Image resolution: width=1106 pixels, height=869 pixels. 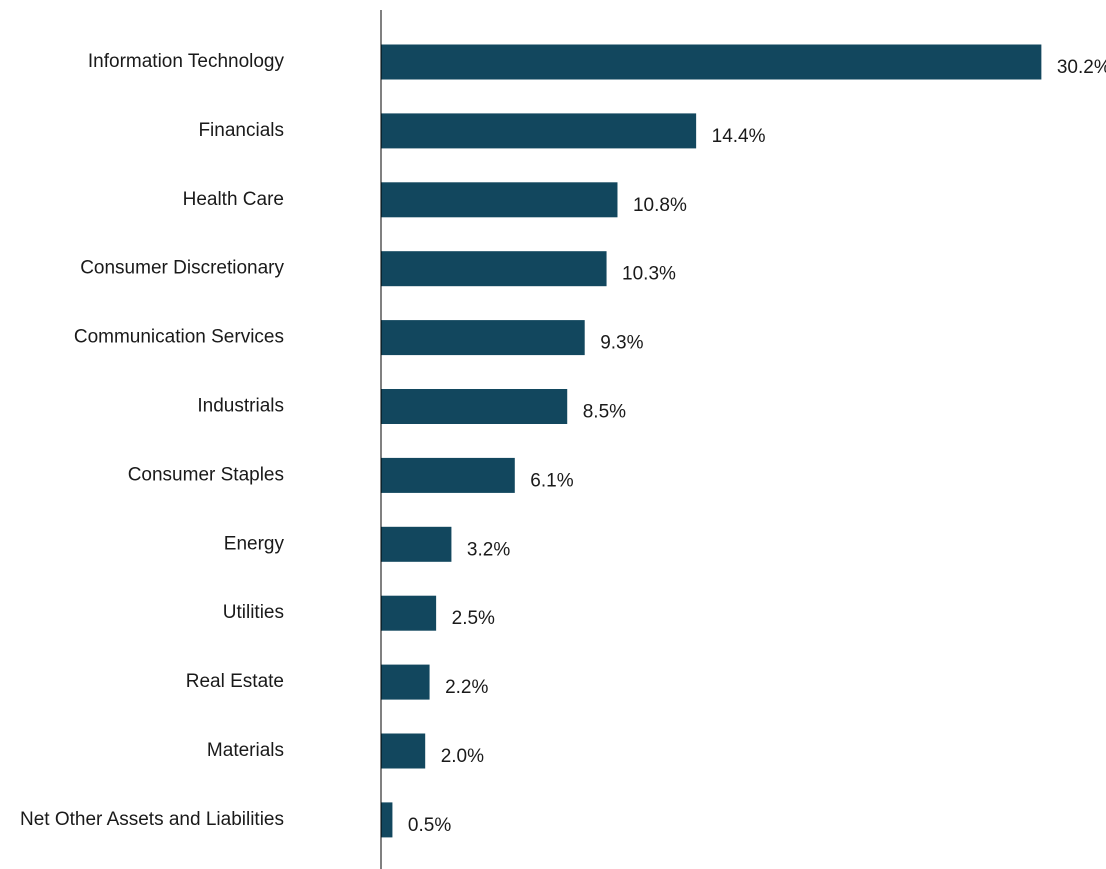 I want to click on value-label: 10.8%, so click(x=660, y=205).